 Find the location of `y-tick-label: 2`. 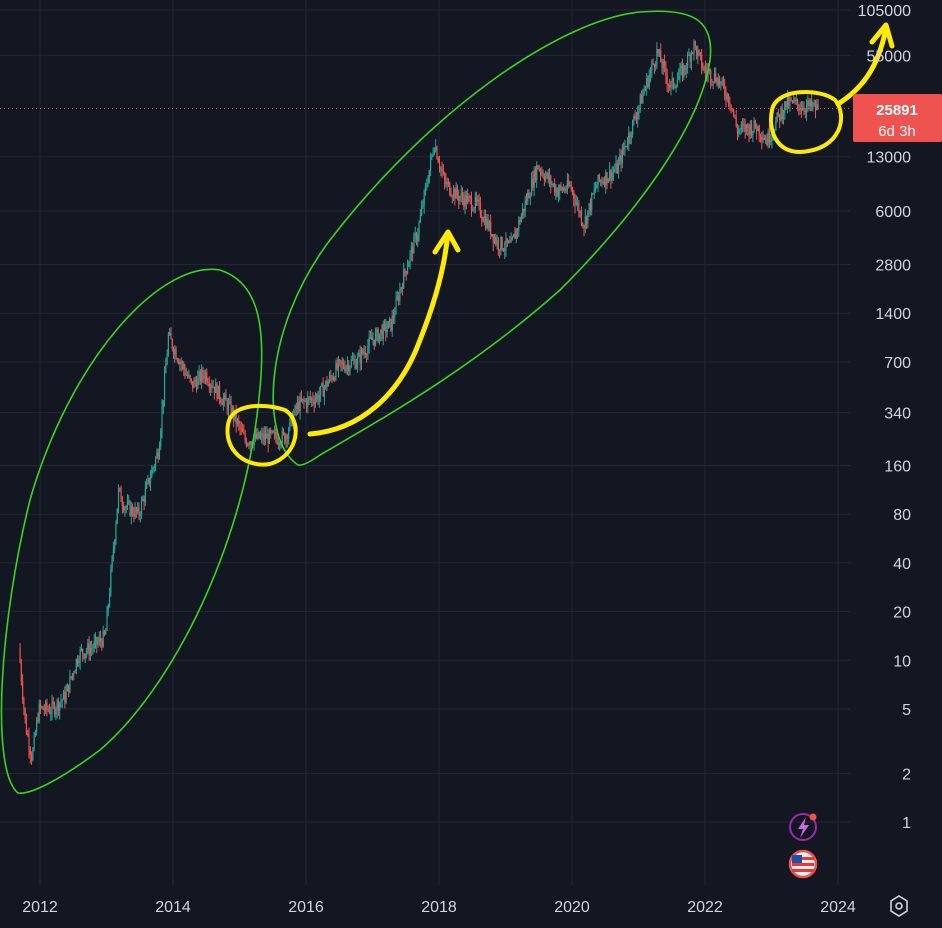

y-tick-label: 2 is located at coordinates (906, 774).